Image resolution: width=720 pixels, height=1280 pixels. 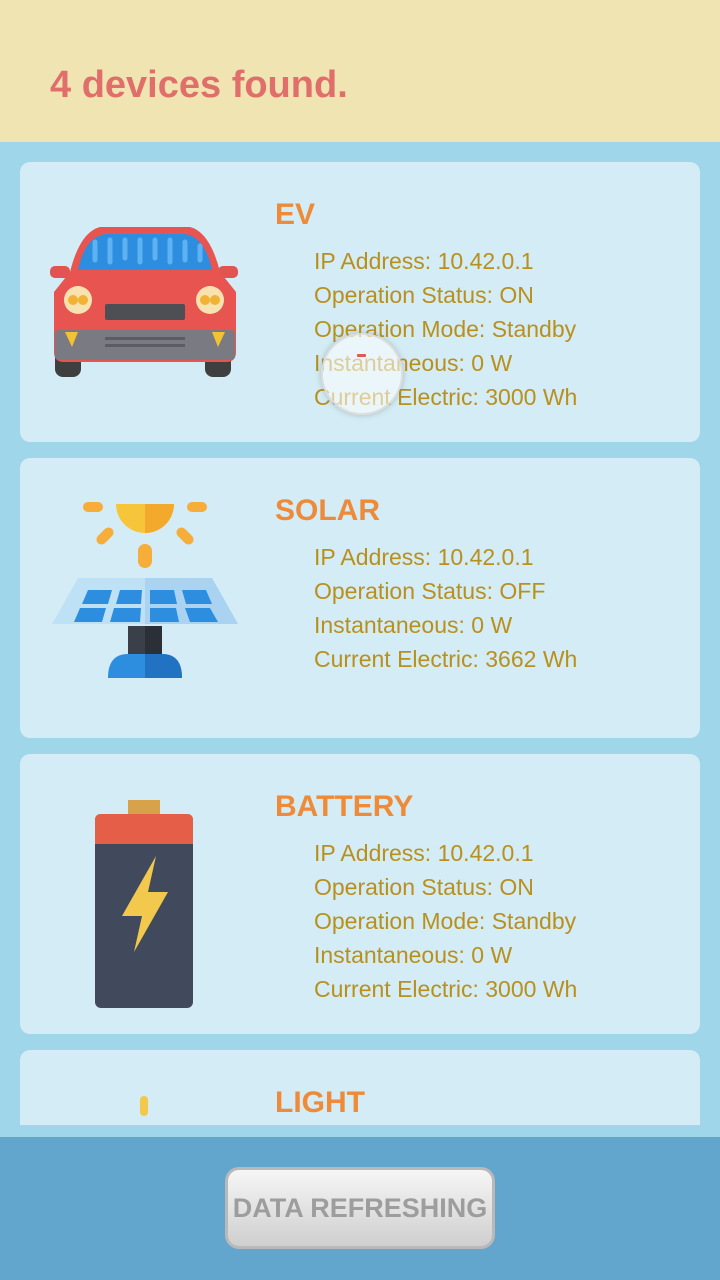 I want to click on device-card-light: LIGHT, so click(x=360, y=1087).